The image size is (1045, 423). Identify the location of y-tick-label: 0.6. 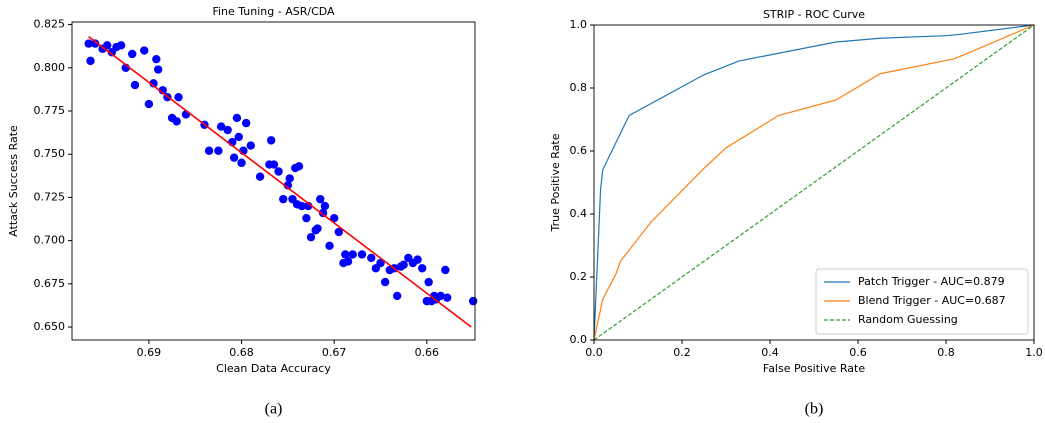
(579, 150).